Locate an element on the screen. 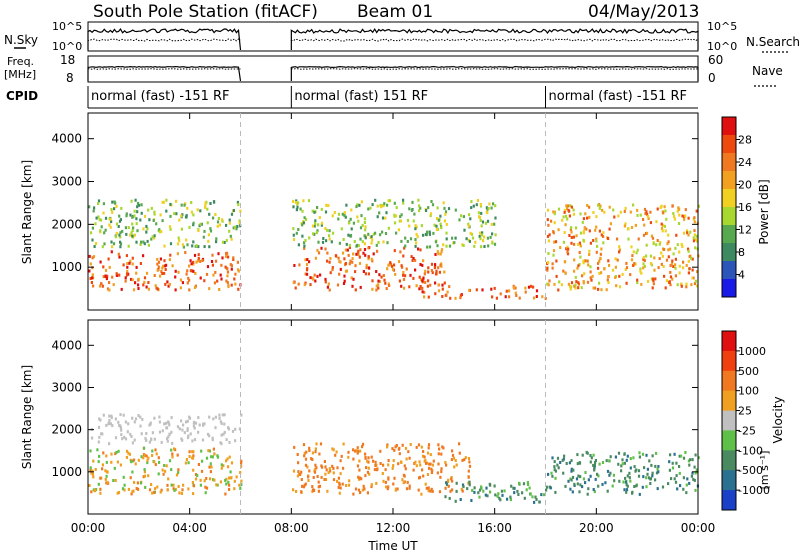  power-ylabel: Slant Range [km] is located at coordinates (27, 212).